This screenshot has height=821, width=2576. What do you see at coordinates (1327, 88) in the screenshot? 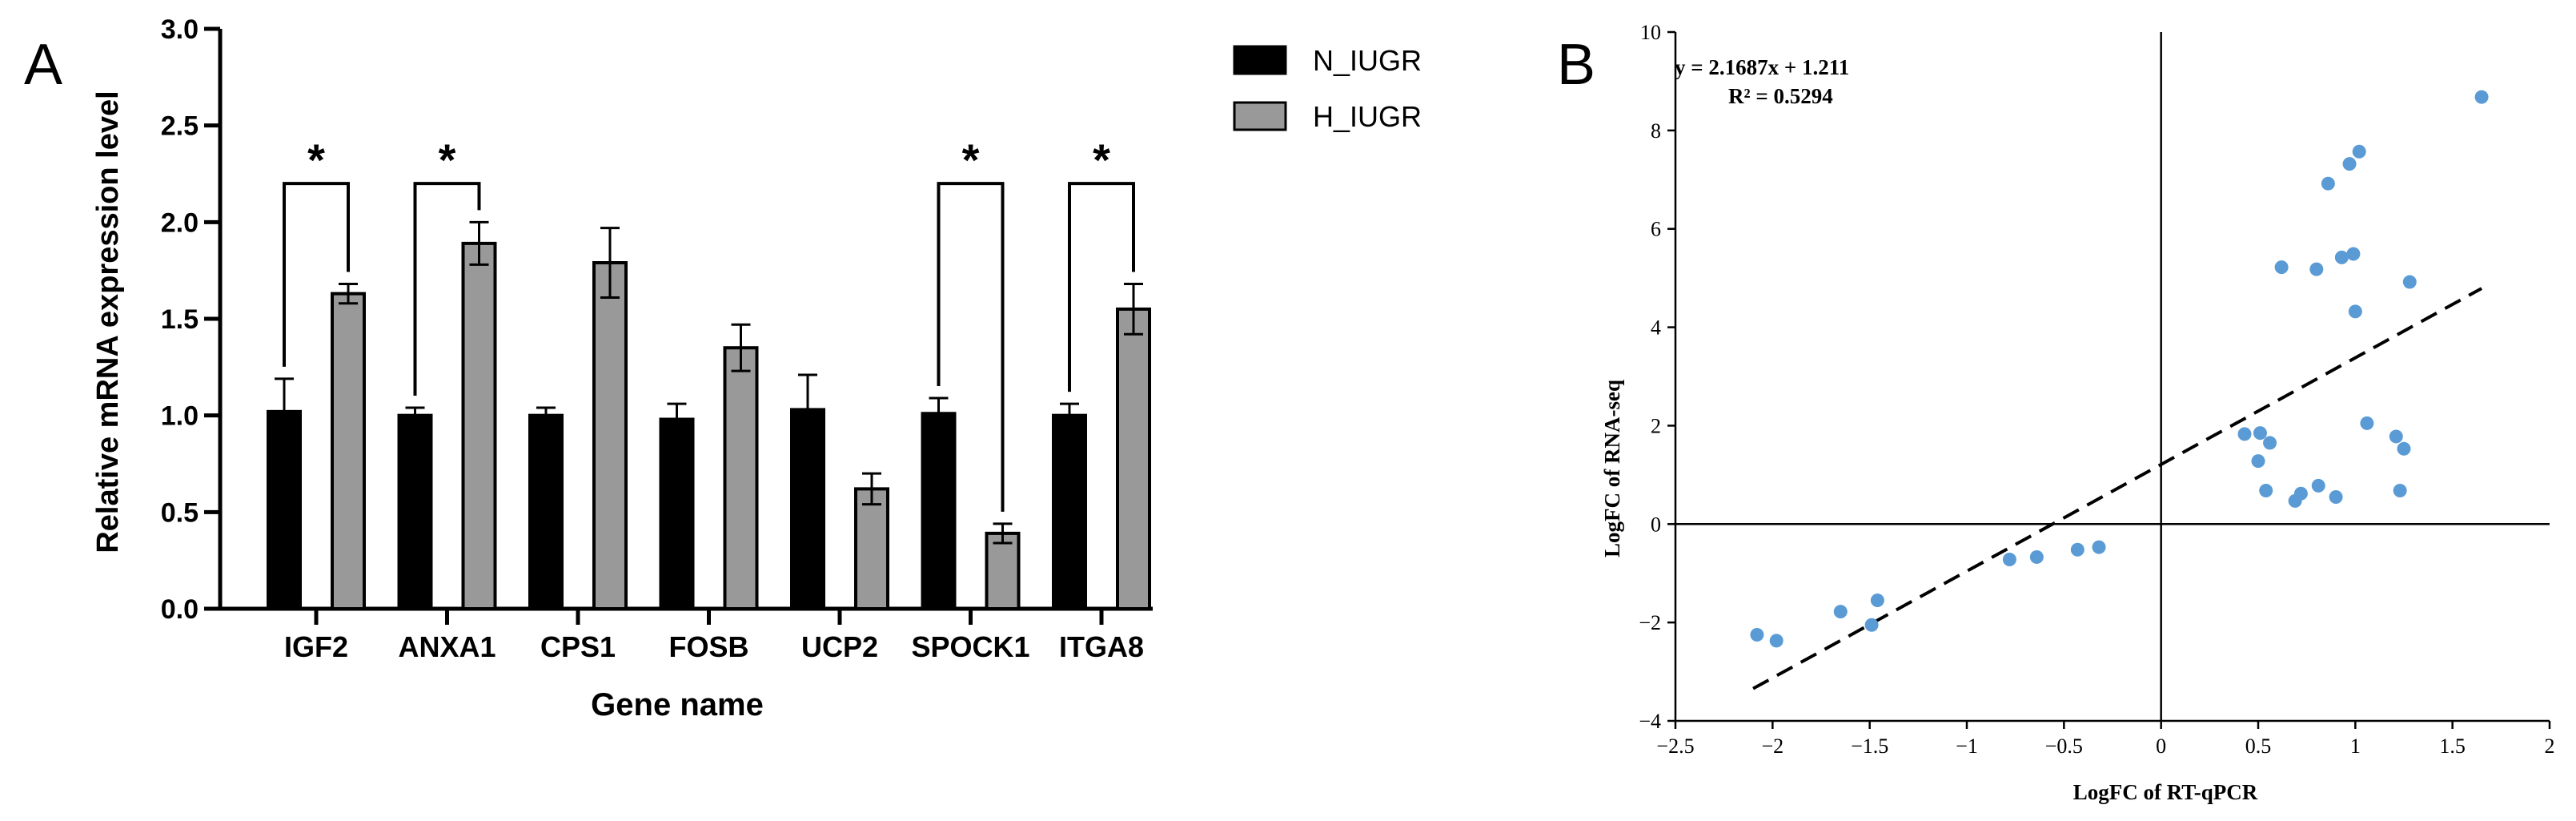
I see `legend: N_IUGR H_IUGR` at bounding box center [1327, 88].